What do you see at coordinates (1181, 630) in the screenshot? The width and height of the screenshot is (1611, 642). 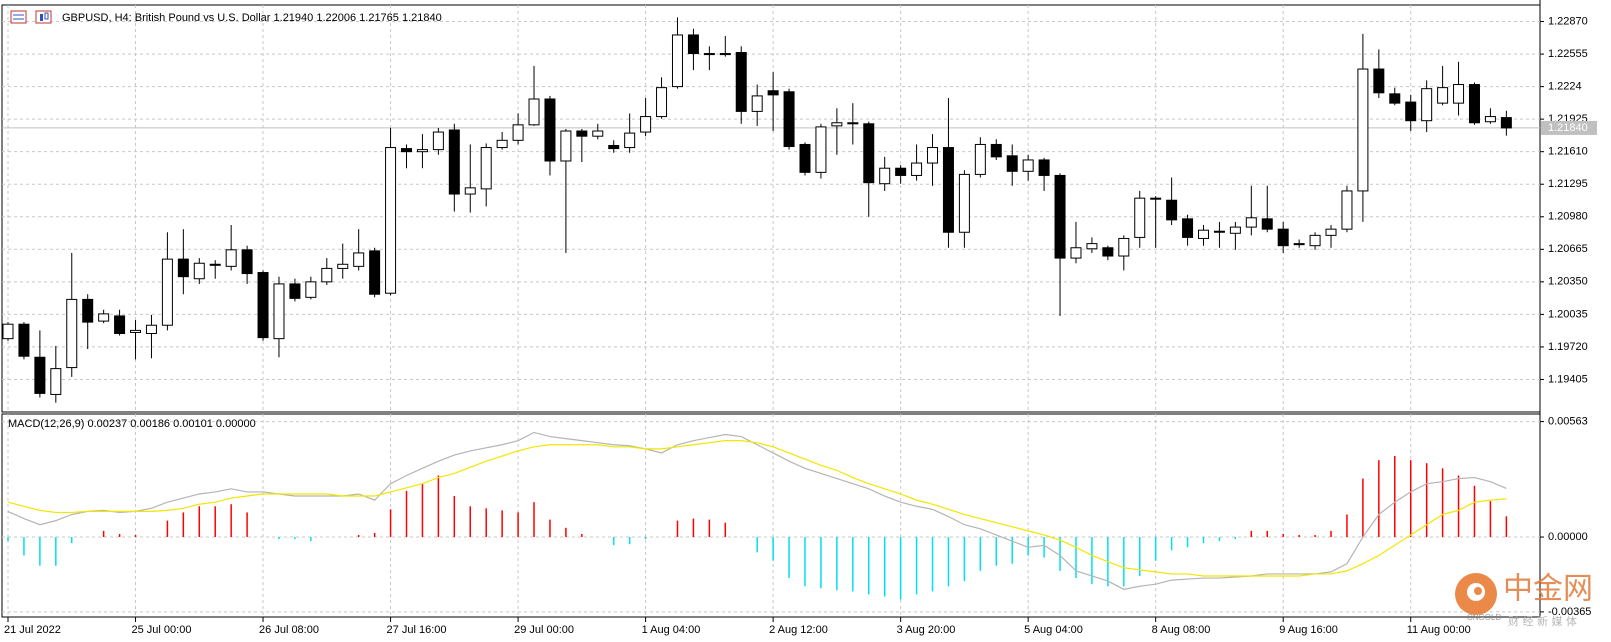 I see `x-tick-label: 8 Aug 08:00` at bounding box center [1181, 630].